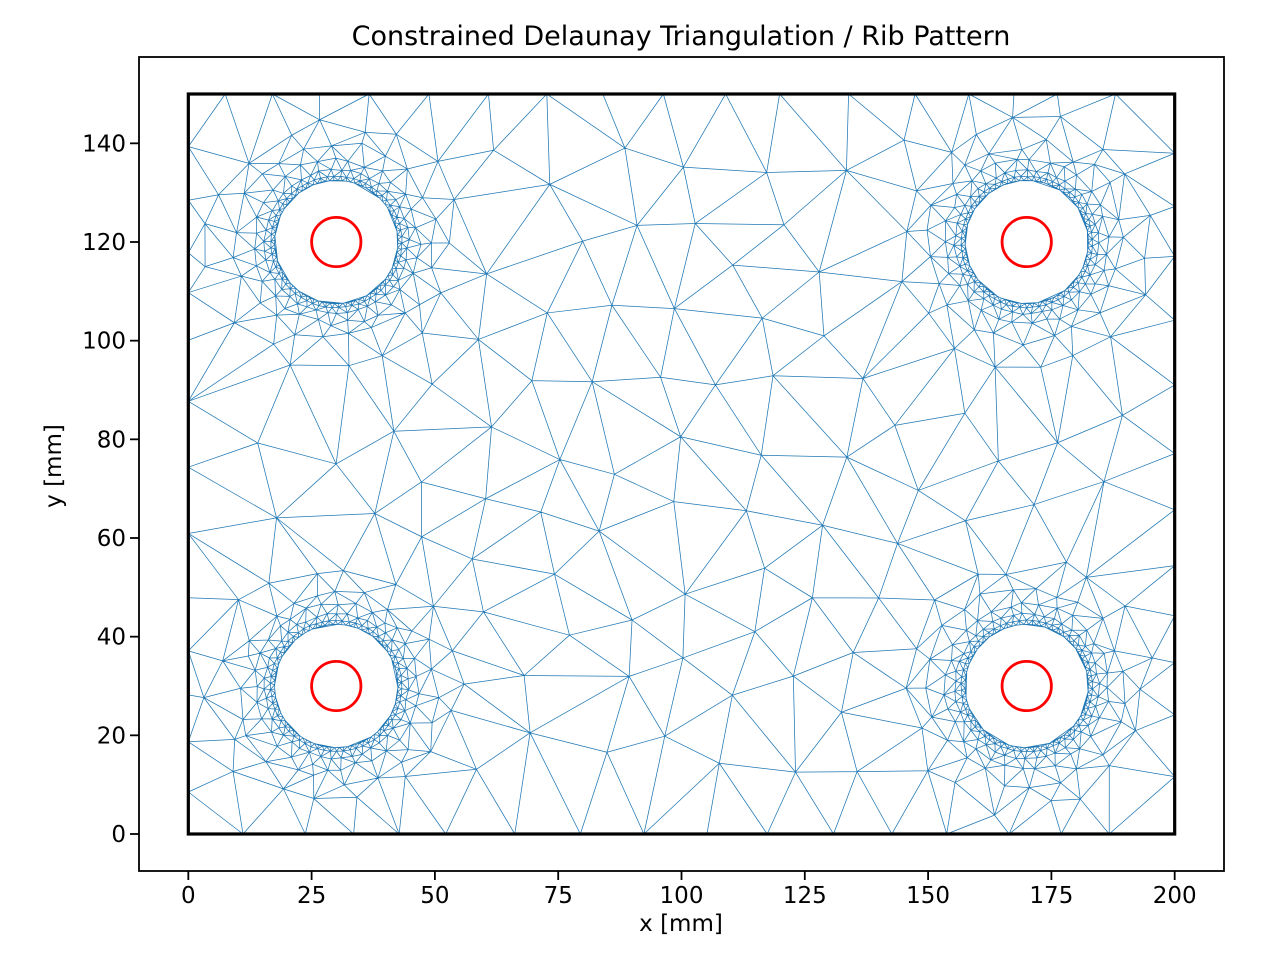 The height and width of the screenshot is (965, 1280). Describe the element at coordinates (311, 896) in the screenshot. I see `x-tick-label: 25` at that location.